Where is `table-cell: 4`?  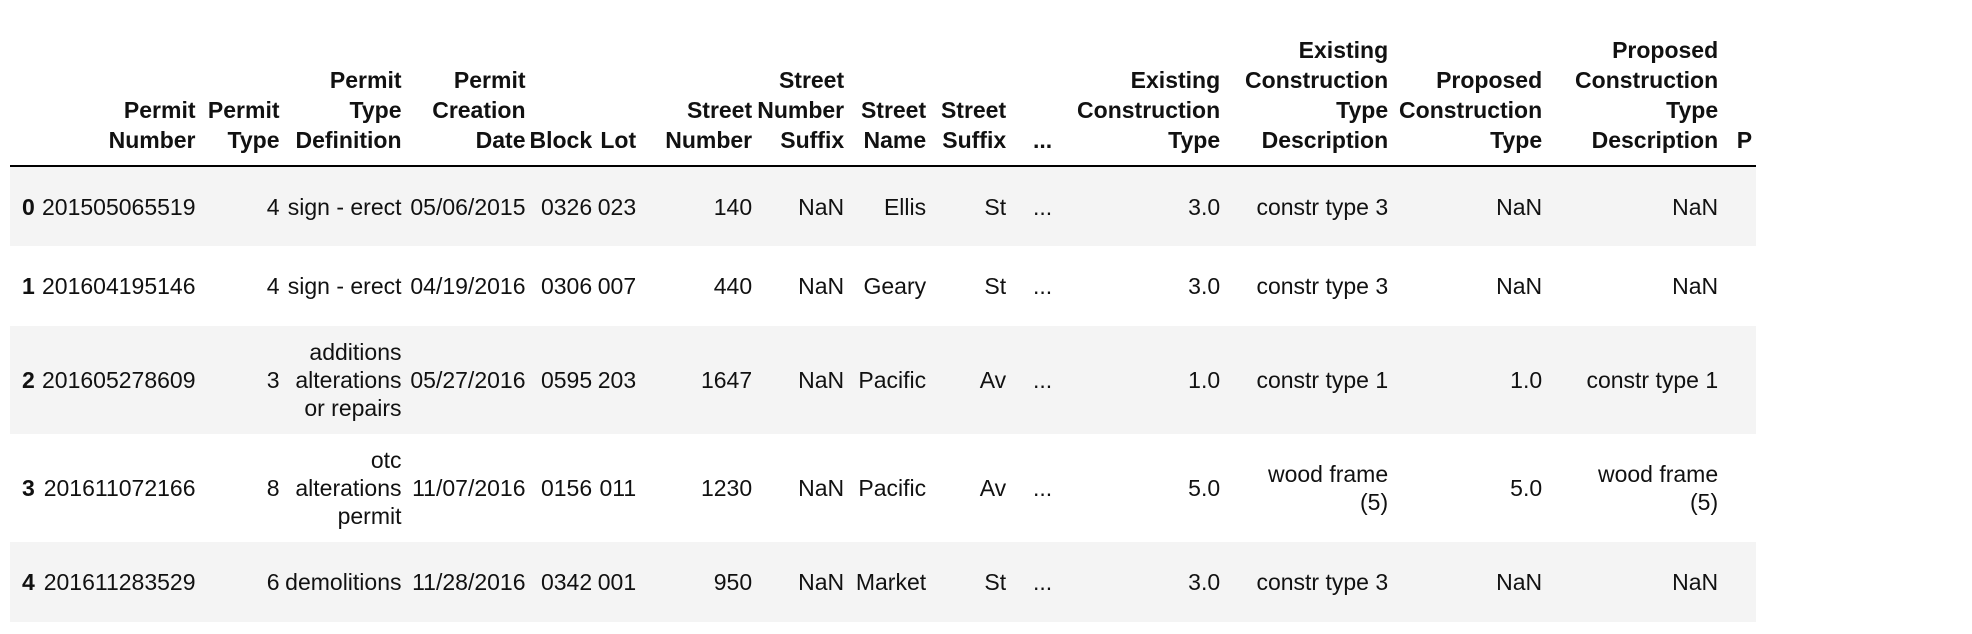 table-cell: 4 is located at coordinates (273, 286).